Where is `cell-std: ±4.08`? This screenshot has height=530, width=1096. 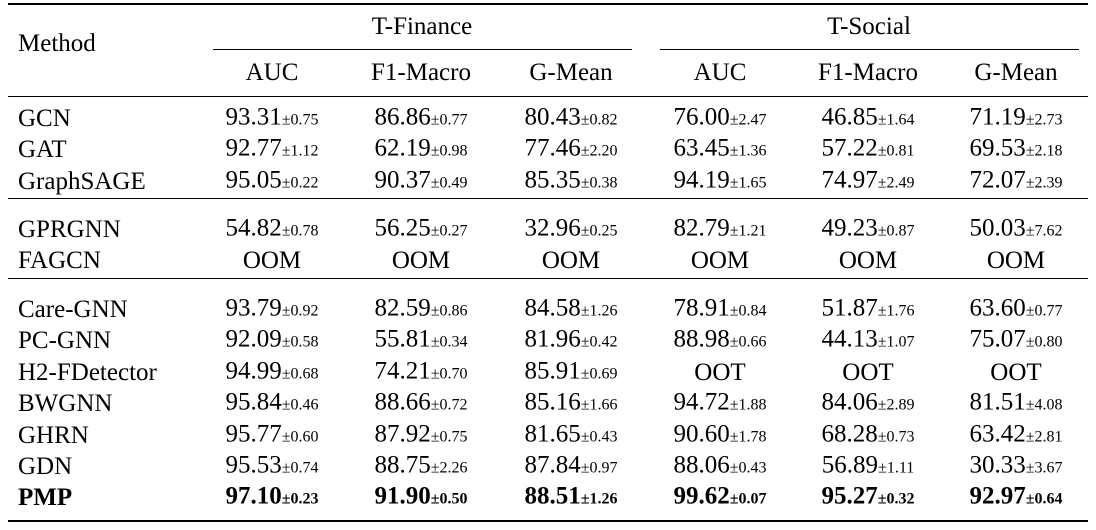
cell-std: ±4.08 is located at coordinates (1044, 405).